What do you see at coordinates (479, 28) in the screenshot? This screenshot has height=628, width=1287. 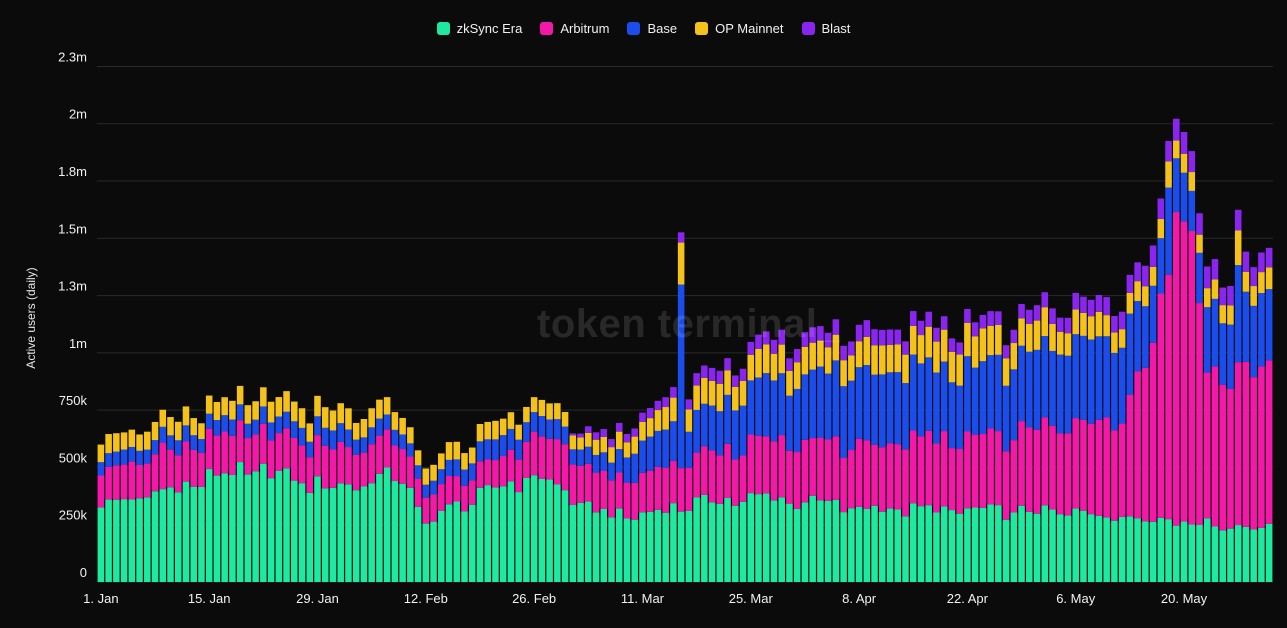 I see `legend-item: zkSync Era` at bounding box center [479, 28].